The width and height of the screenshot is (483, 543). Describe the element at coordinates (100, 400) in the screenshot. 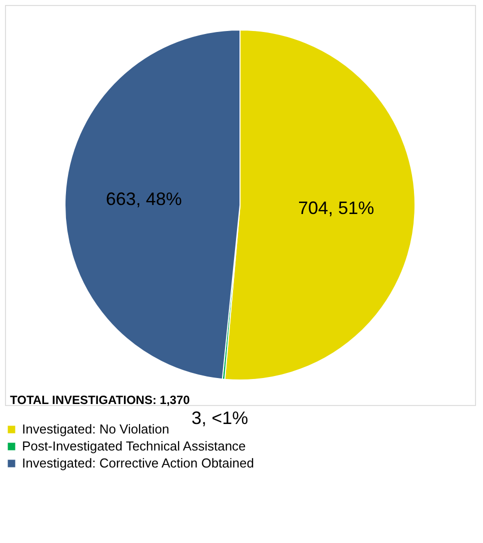

I see `text: TOTAL INVESTIGATIONS: 1,370` at that location.